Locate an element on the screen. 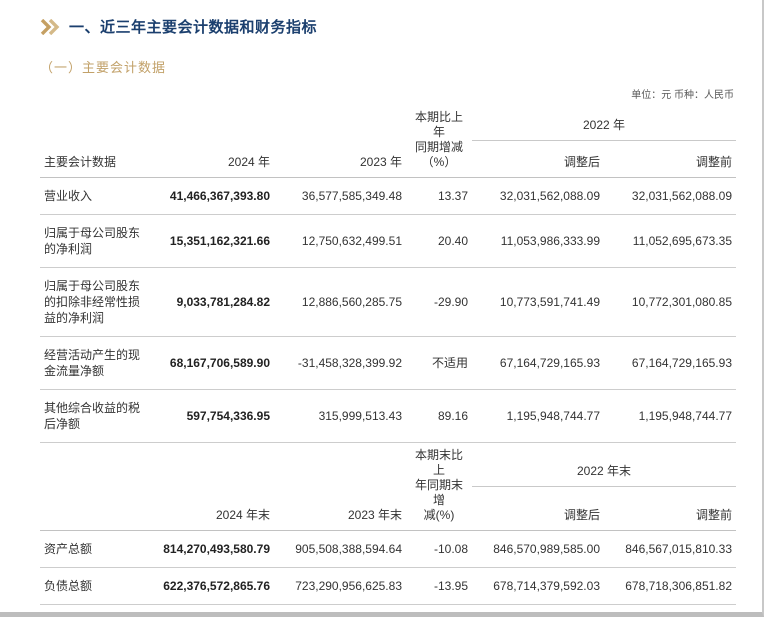 Image resolution: width=764 pixels, height=617 pixels. cell-c2023: -31,458,328,399.92 is located at coordinates (349, 363).